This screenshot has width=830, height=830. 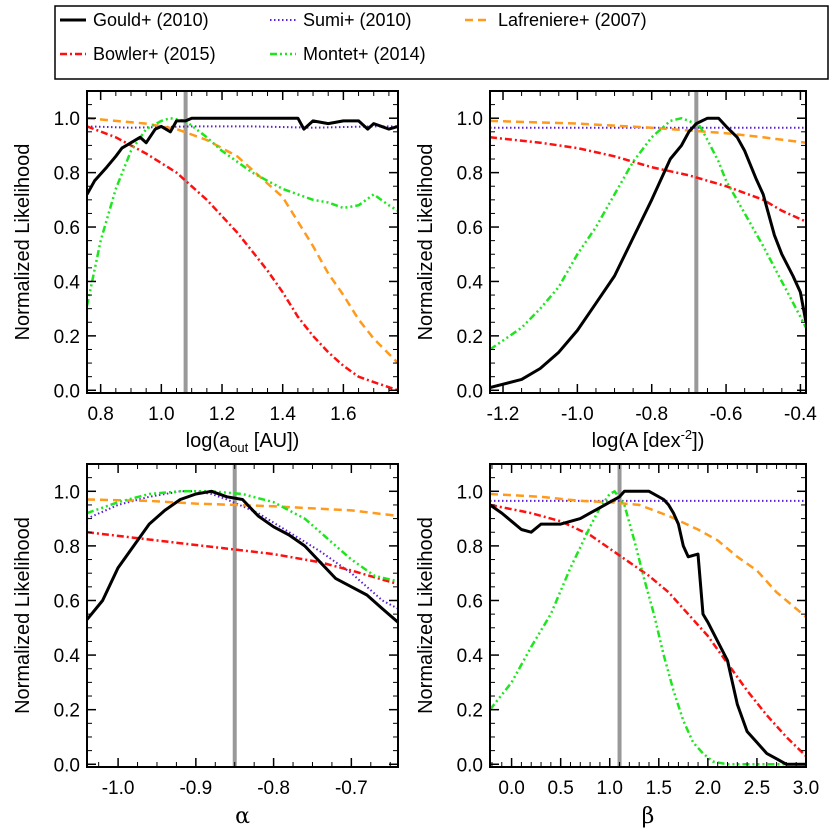 What do you see at coordinates (222, 414) in the screenshot?
I see `x-tick-label: 1.2` at bounding box center [222, 414].